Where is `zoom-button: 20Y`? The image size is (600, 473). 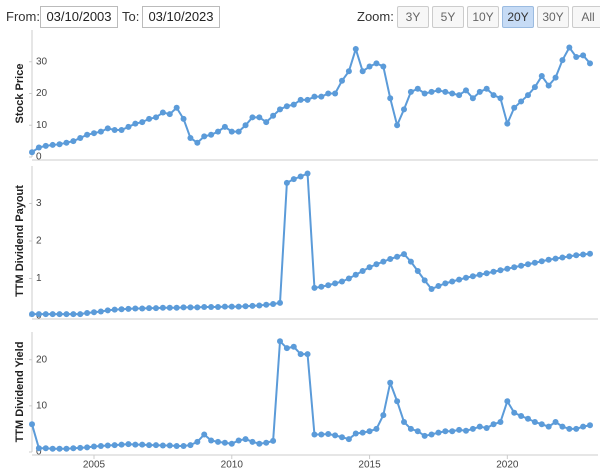 zoom-button: 20Y is located at coordinates (518, 17).